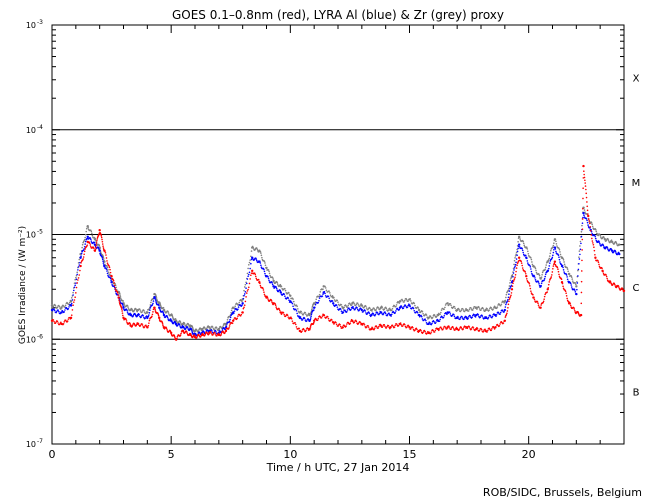  Describe the element at coordinates (636, 235) in the screenshot. I see `flare-class-labels: X M C B` at that location.